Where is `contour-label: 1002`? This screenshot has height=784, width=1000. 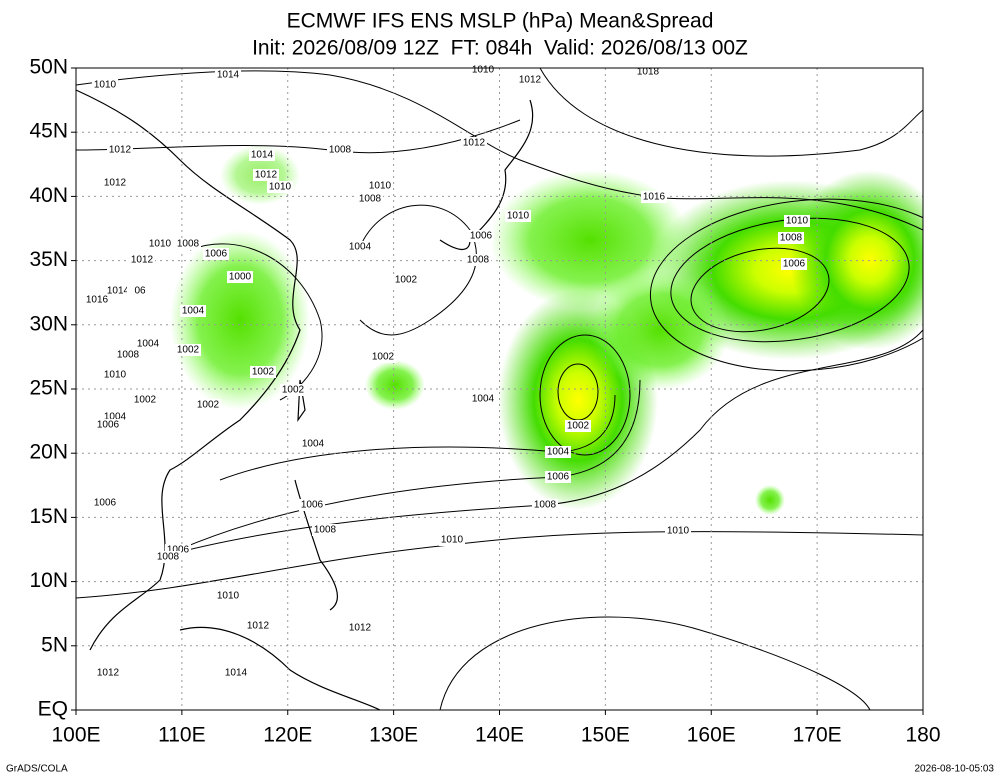 contour-label: 1002 is located at coordinates (383, 357).